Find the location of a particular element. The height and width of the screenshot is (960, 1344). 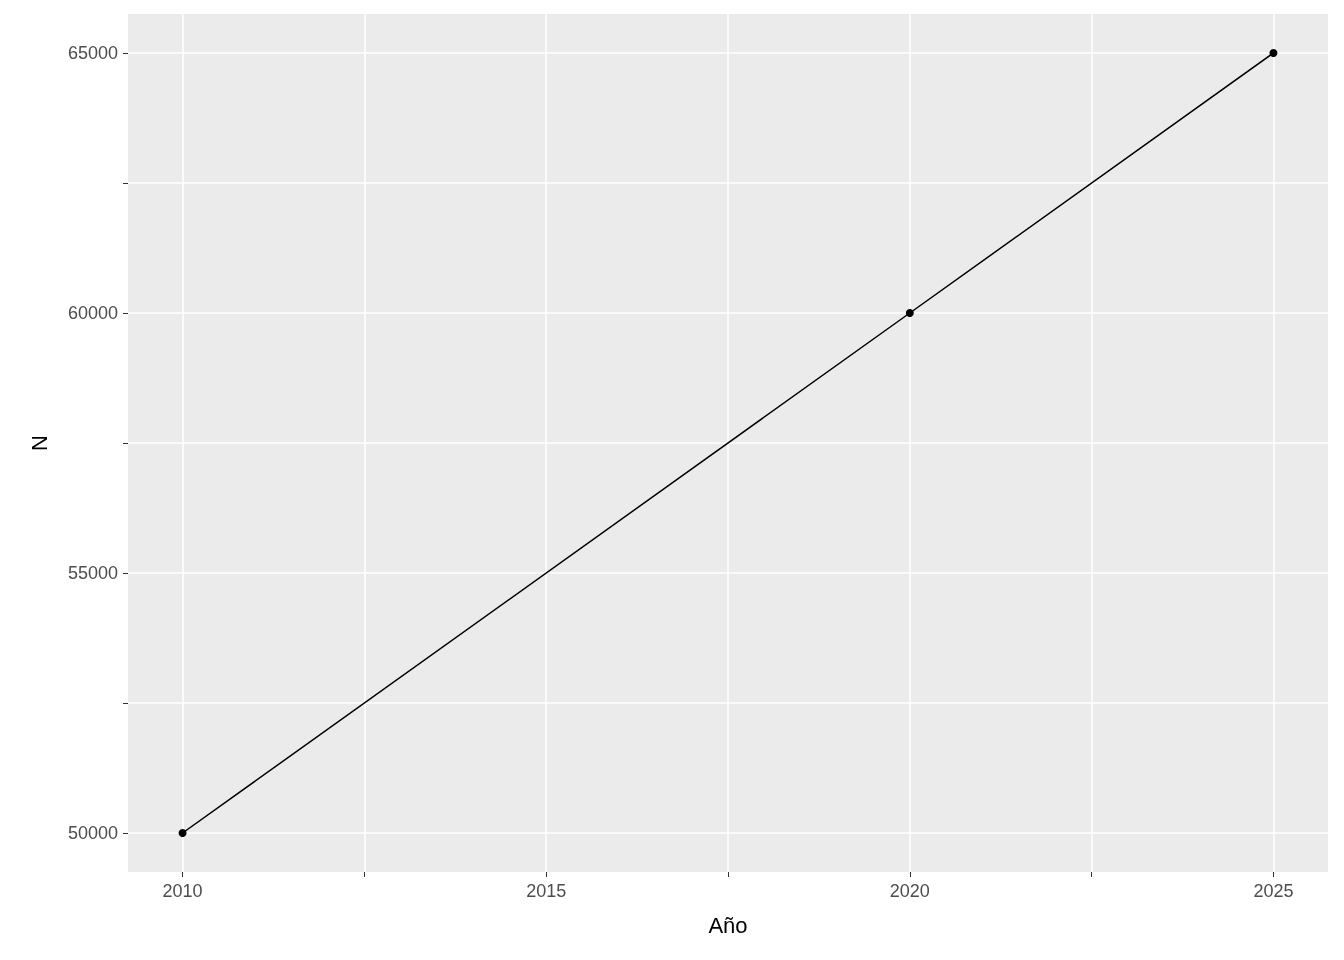

x-tick-label: 2025 is located at coordinates (1273, 891).